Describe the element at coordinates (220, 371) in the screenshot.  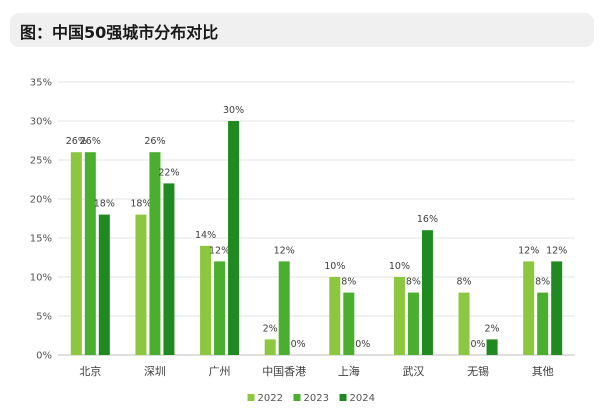
I see `category-label: 广州` at that location.